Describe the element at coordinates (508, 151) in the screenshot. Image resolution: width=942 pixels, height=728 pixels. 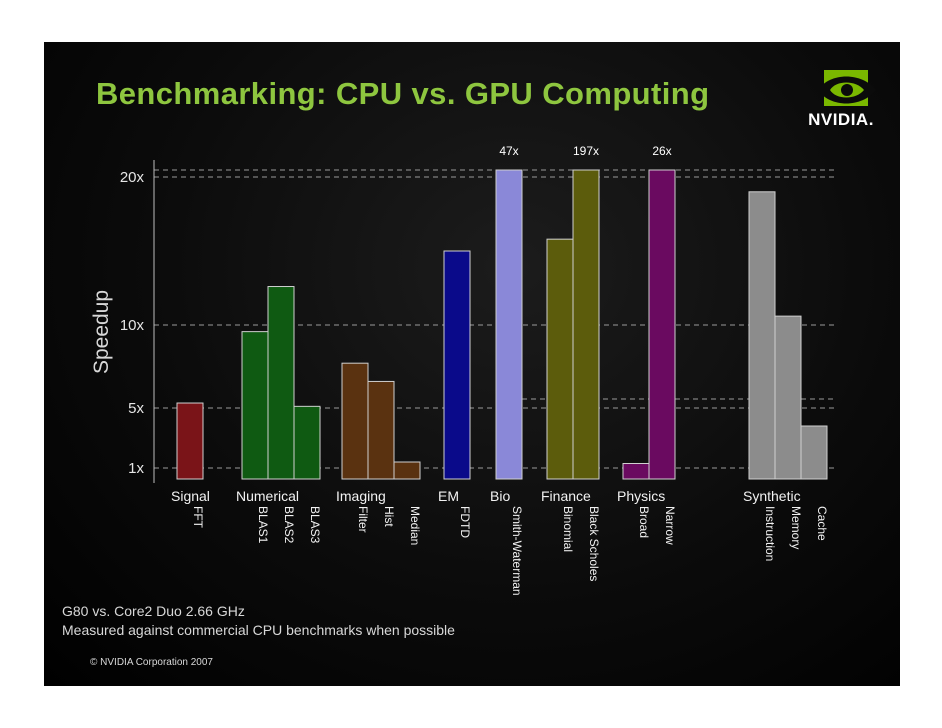
I see `bar-annotation: 47x` at that location.